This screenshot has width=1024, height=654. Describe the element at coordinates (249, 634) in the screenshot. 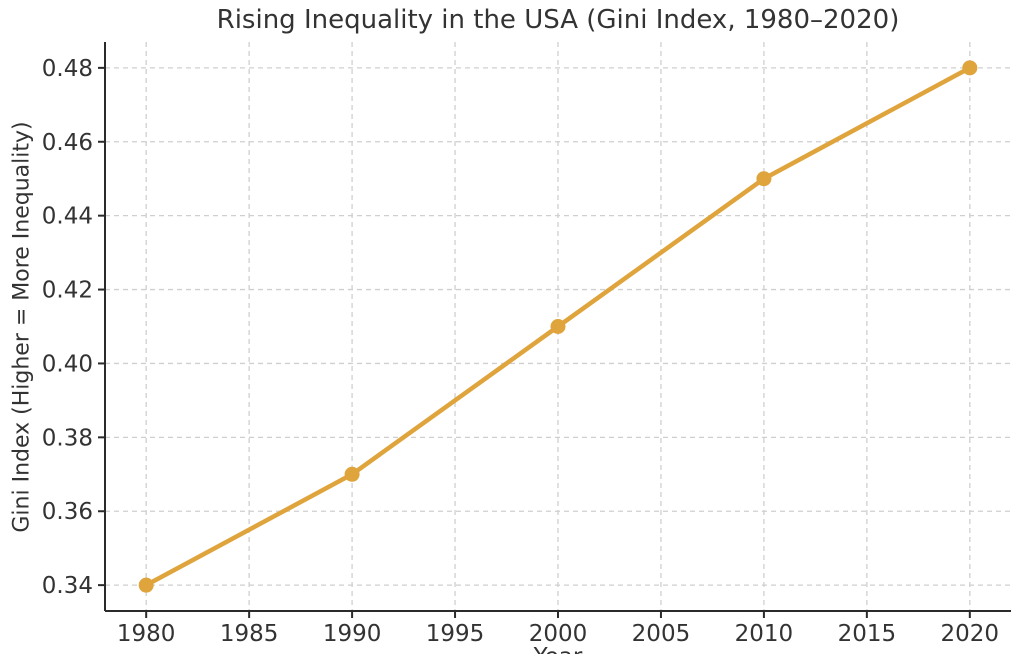

I see `x-tick-label: 1985` at that location.